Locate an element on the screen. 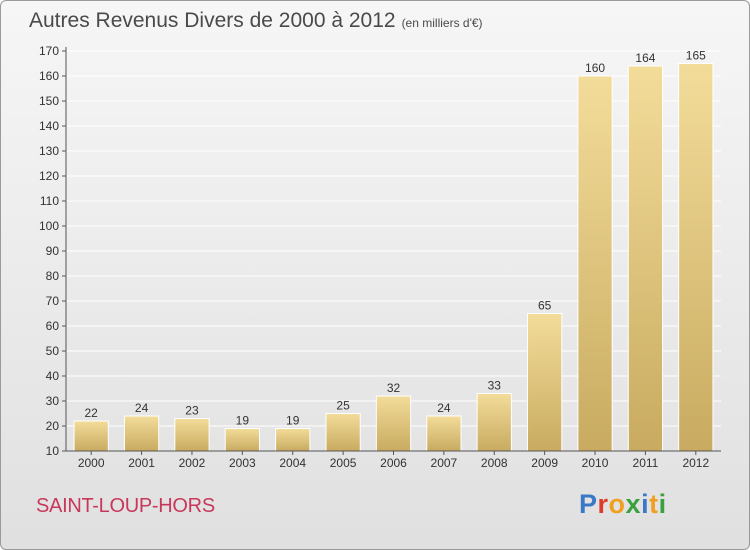 The height and width of the screenshot is (550, 750). x-tick-label-2012: 2012 is located at coordinates (695, 463).